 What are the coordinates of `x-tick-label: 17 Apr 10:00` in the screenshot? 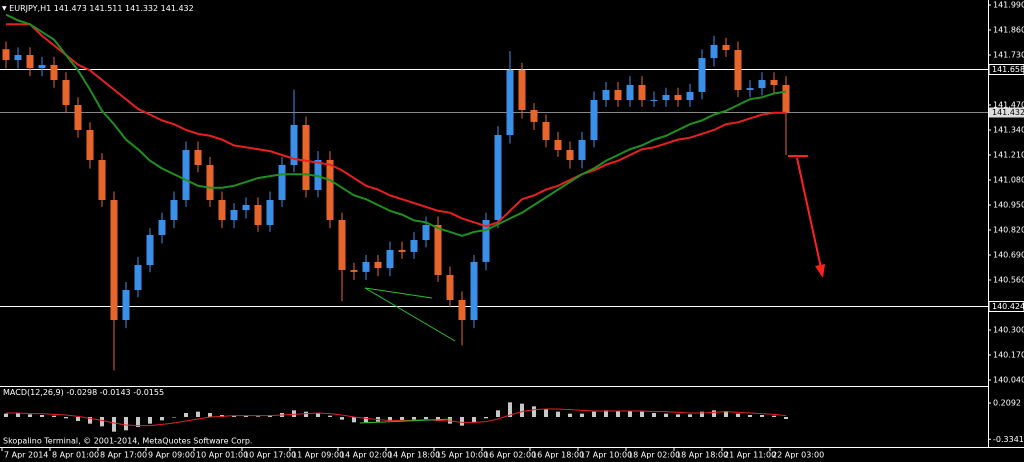 It's located at (606, 455).